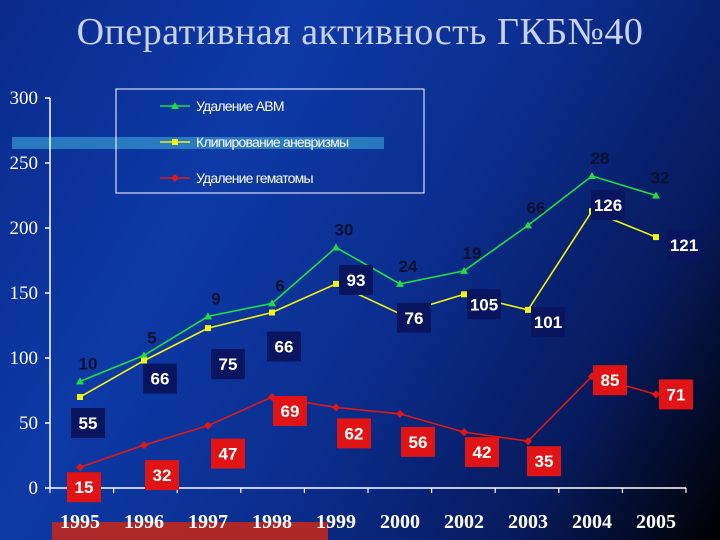 This screenshot has width=720, height=540. Describe the element at coordinates (24, 293) in the screenshot. I see `y-tick-label: 150` at that location.